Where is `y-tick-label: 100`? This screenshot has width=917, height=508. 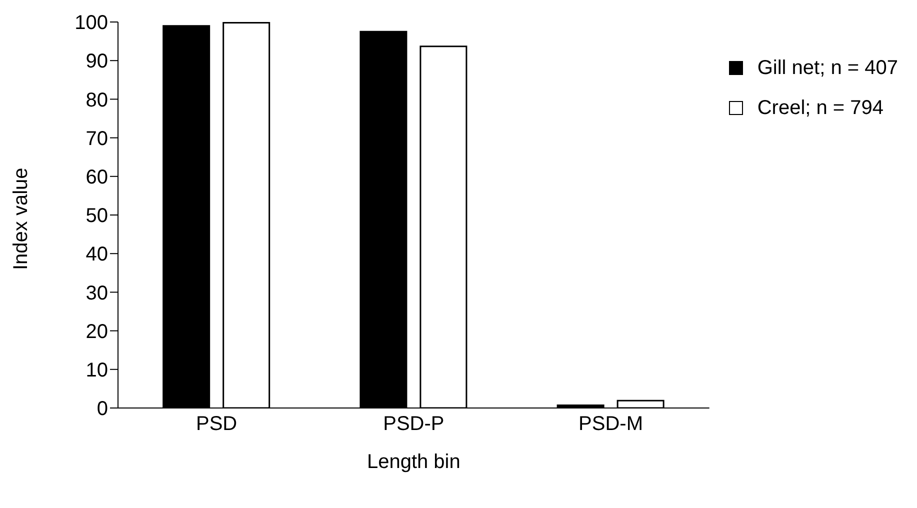 y-tick-label: 100 is located at coordinates (91, 23).